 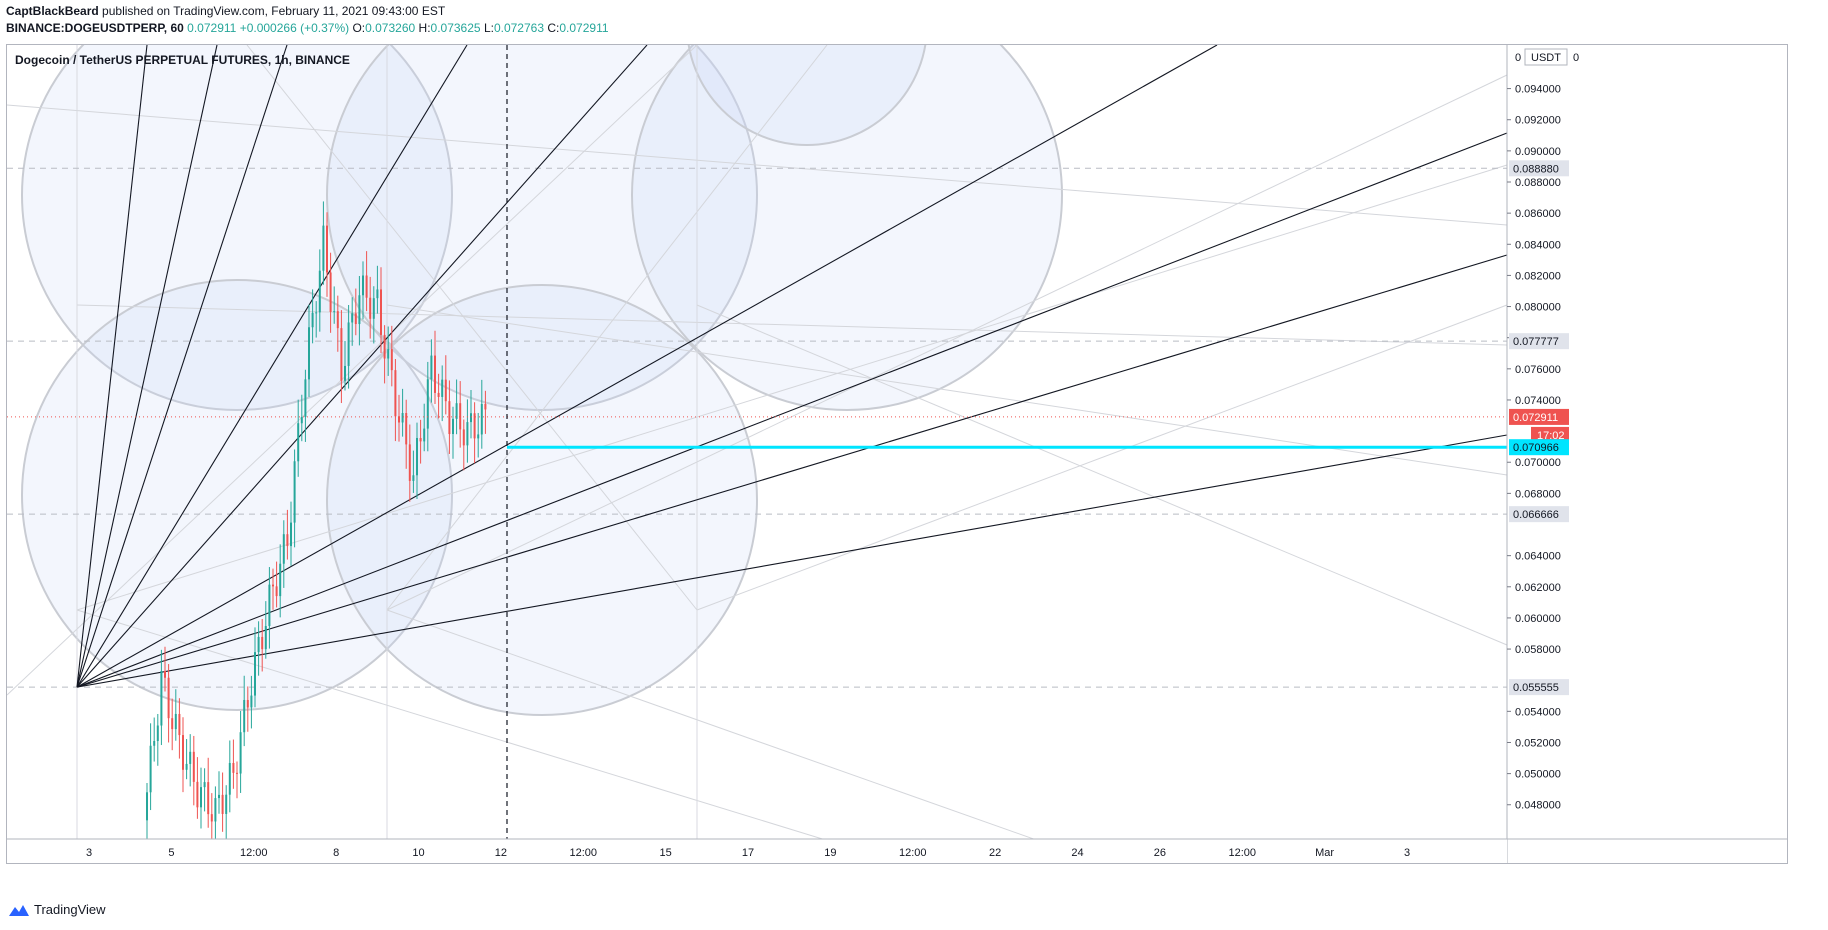 What do you see at coordinates (336, 853) in the screenshot?
I see `x-tick-label: 8` at bounding box center [336, 853].